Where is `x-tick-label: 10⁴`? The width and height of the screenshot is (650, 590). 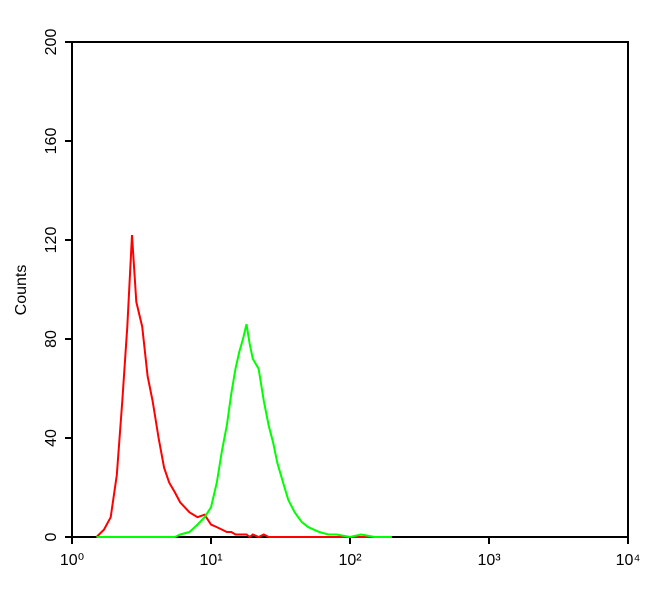 x-tick-label: 10⁴ is located at coordinates (628, 560).